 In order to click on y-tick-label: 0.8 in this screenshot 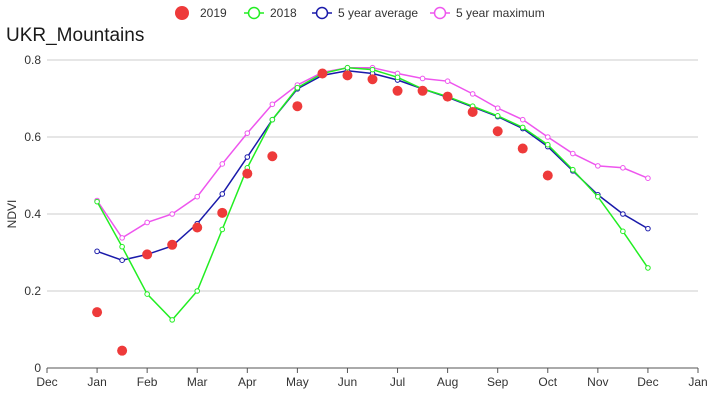, I will do `click(32, 60)`.